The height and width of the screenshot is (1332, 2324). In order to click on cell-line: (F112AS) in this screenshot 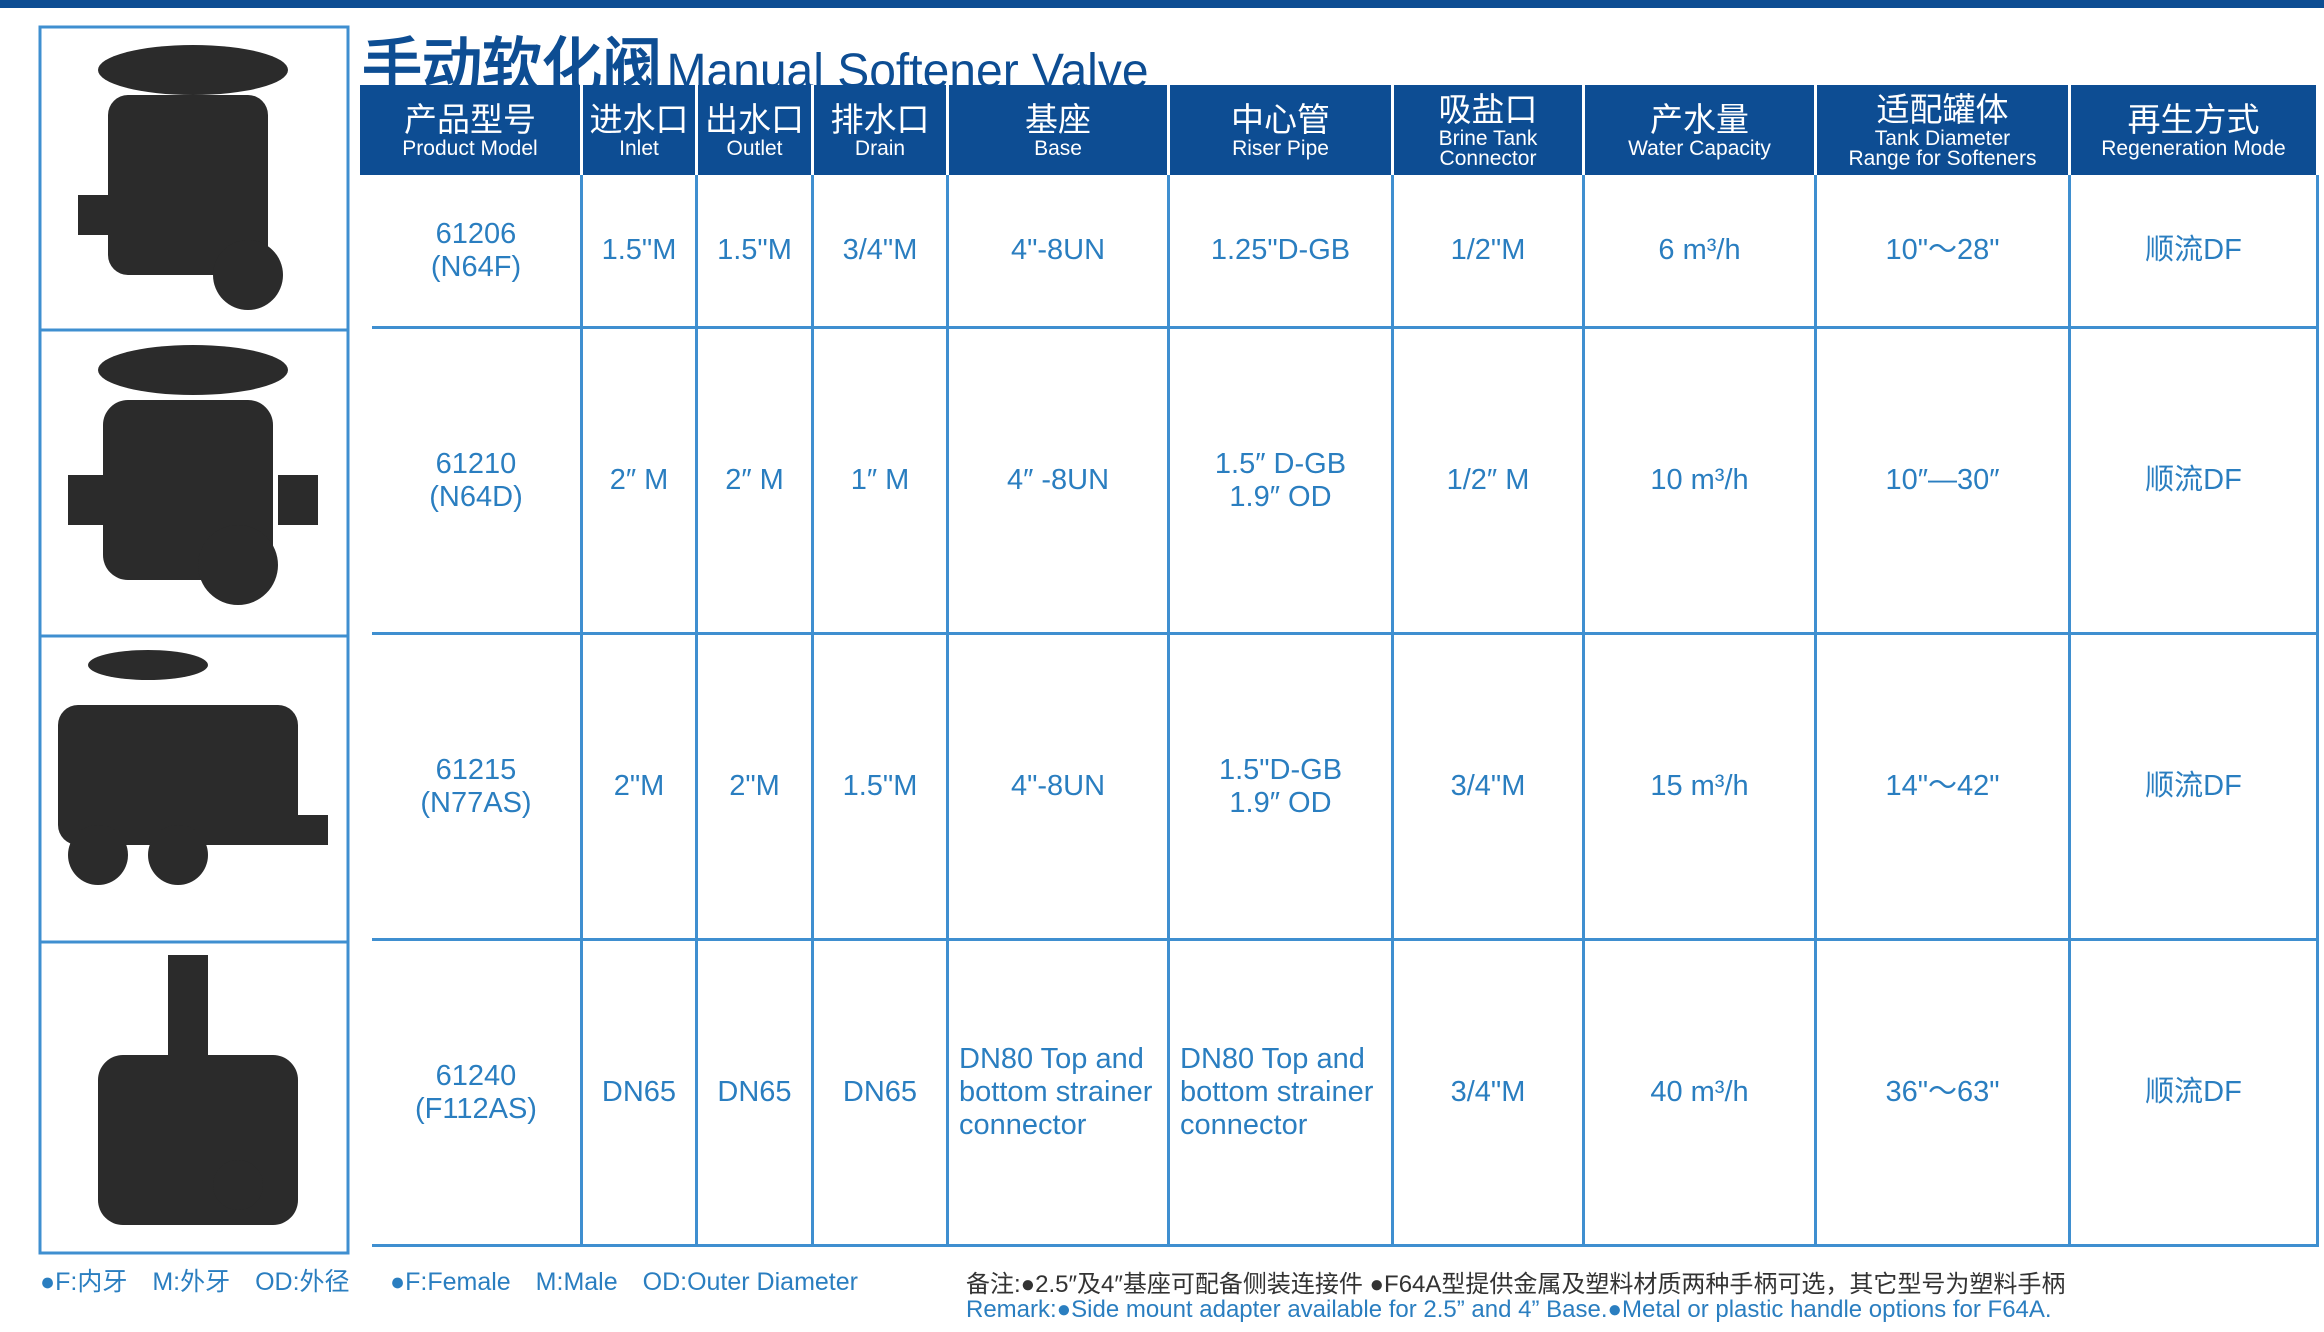, I will do `click(476, 1108)`.